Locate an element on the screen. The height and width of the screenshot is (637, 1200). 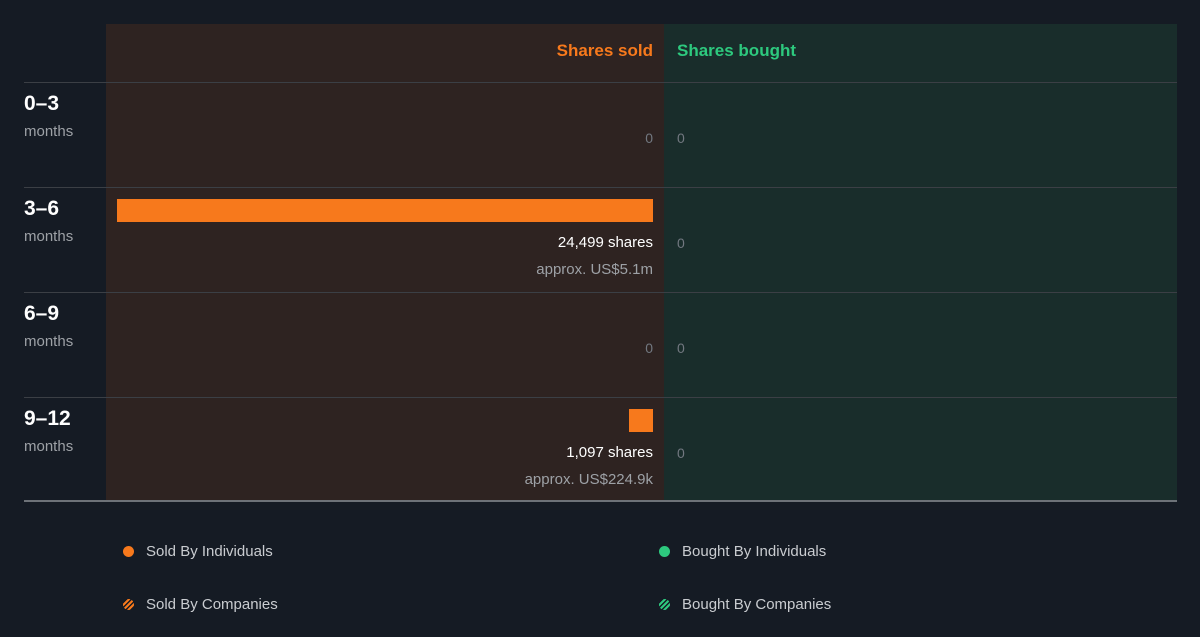
legend-label: Sold By Individuals is located at coordinates (209, 551).